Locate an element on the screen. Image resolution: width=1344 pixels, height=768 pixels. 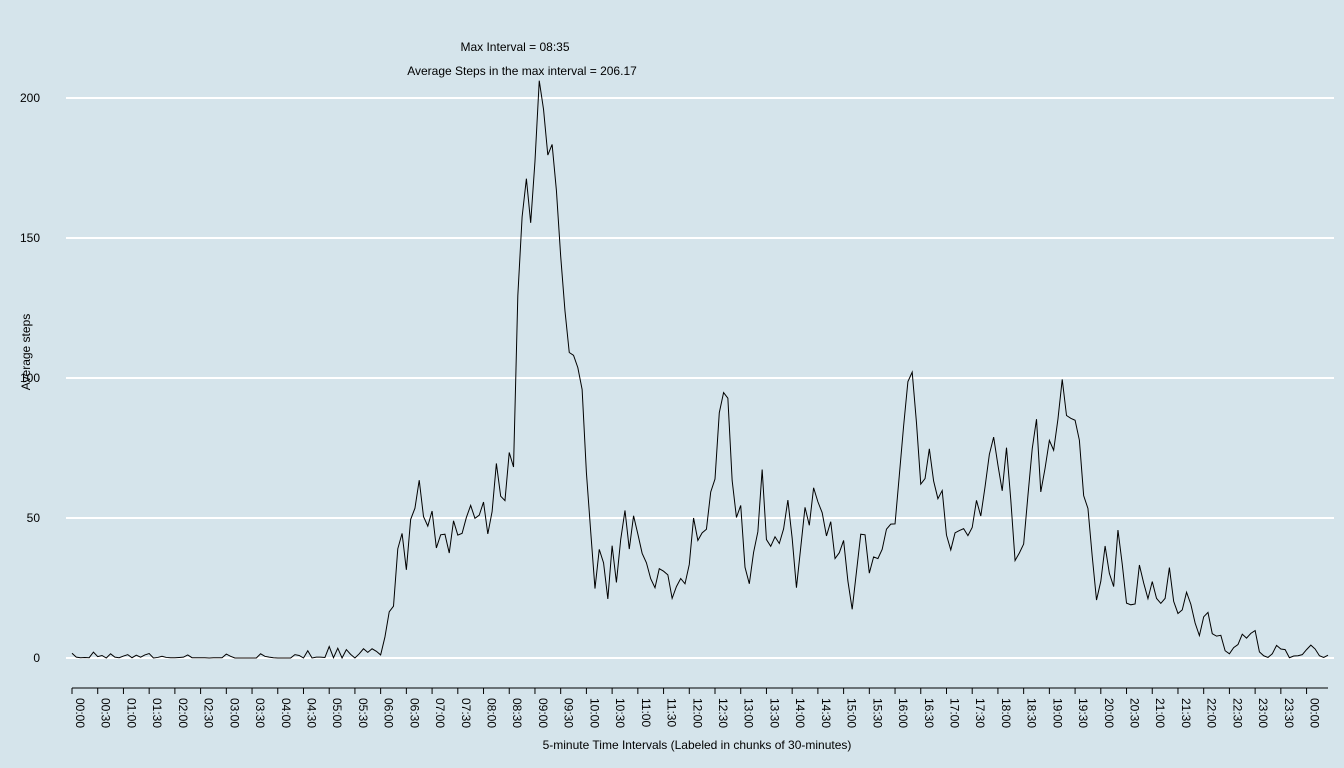
y-axis-title: Average steps is located at coordinates (26, 352).